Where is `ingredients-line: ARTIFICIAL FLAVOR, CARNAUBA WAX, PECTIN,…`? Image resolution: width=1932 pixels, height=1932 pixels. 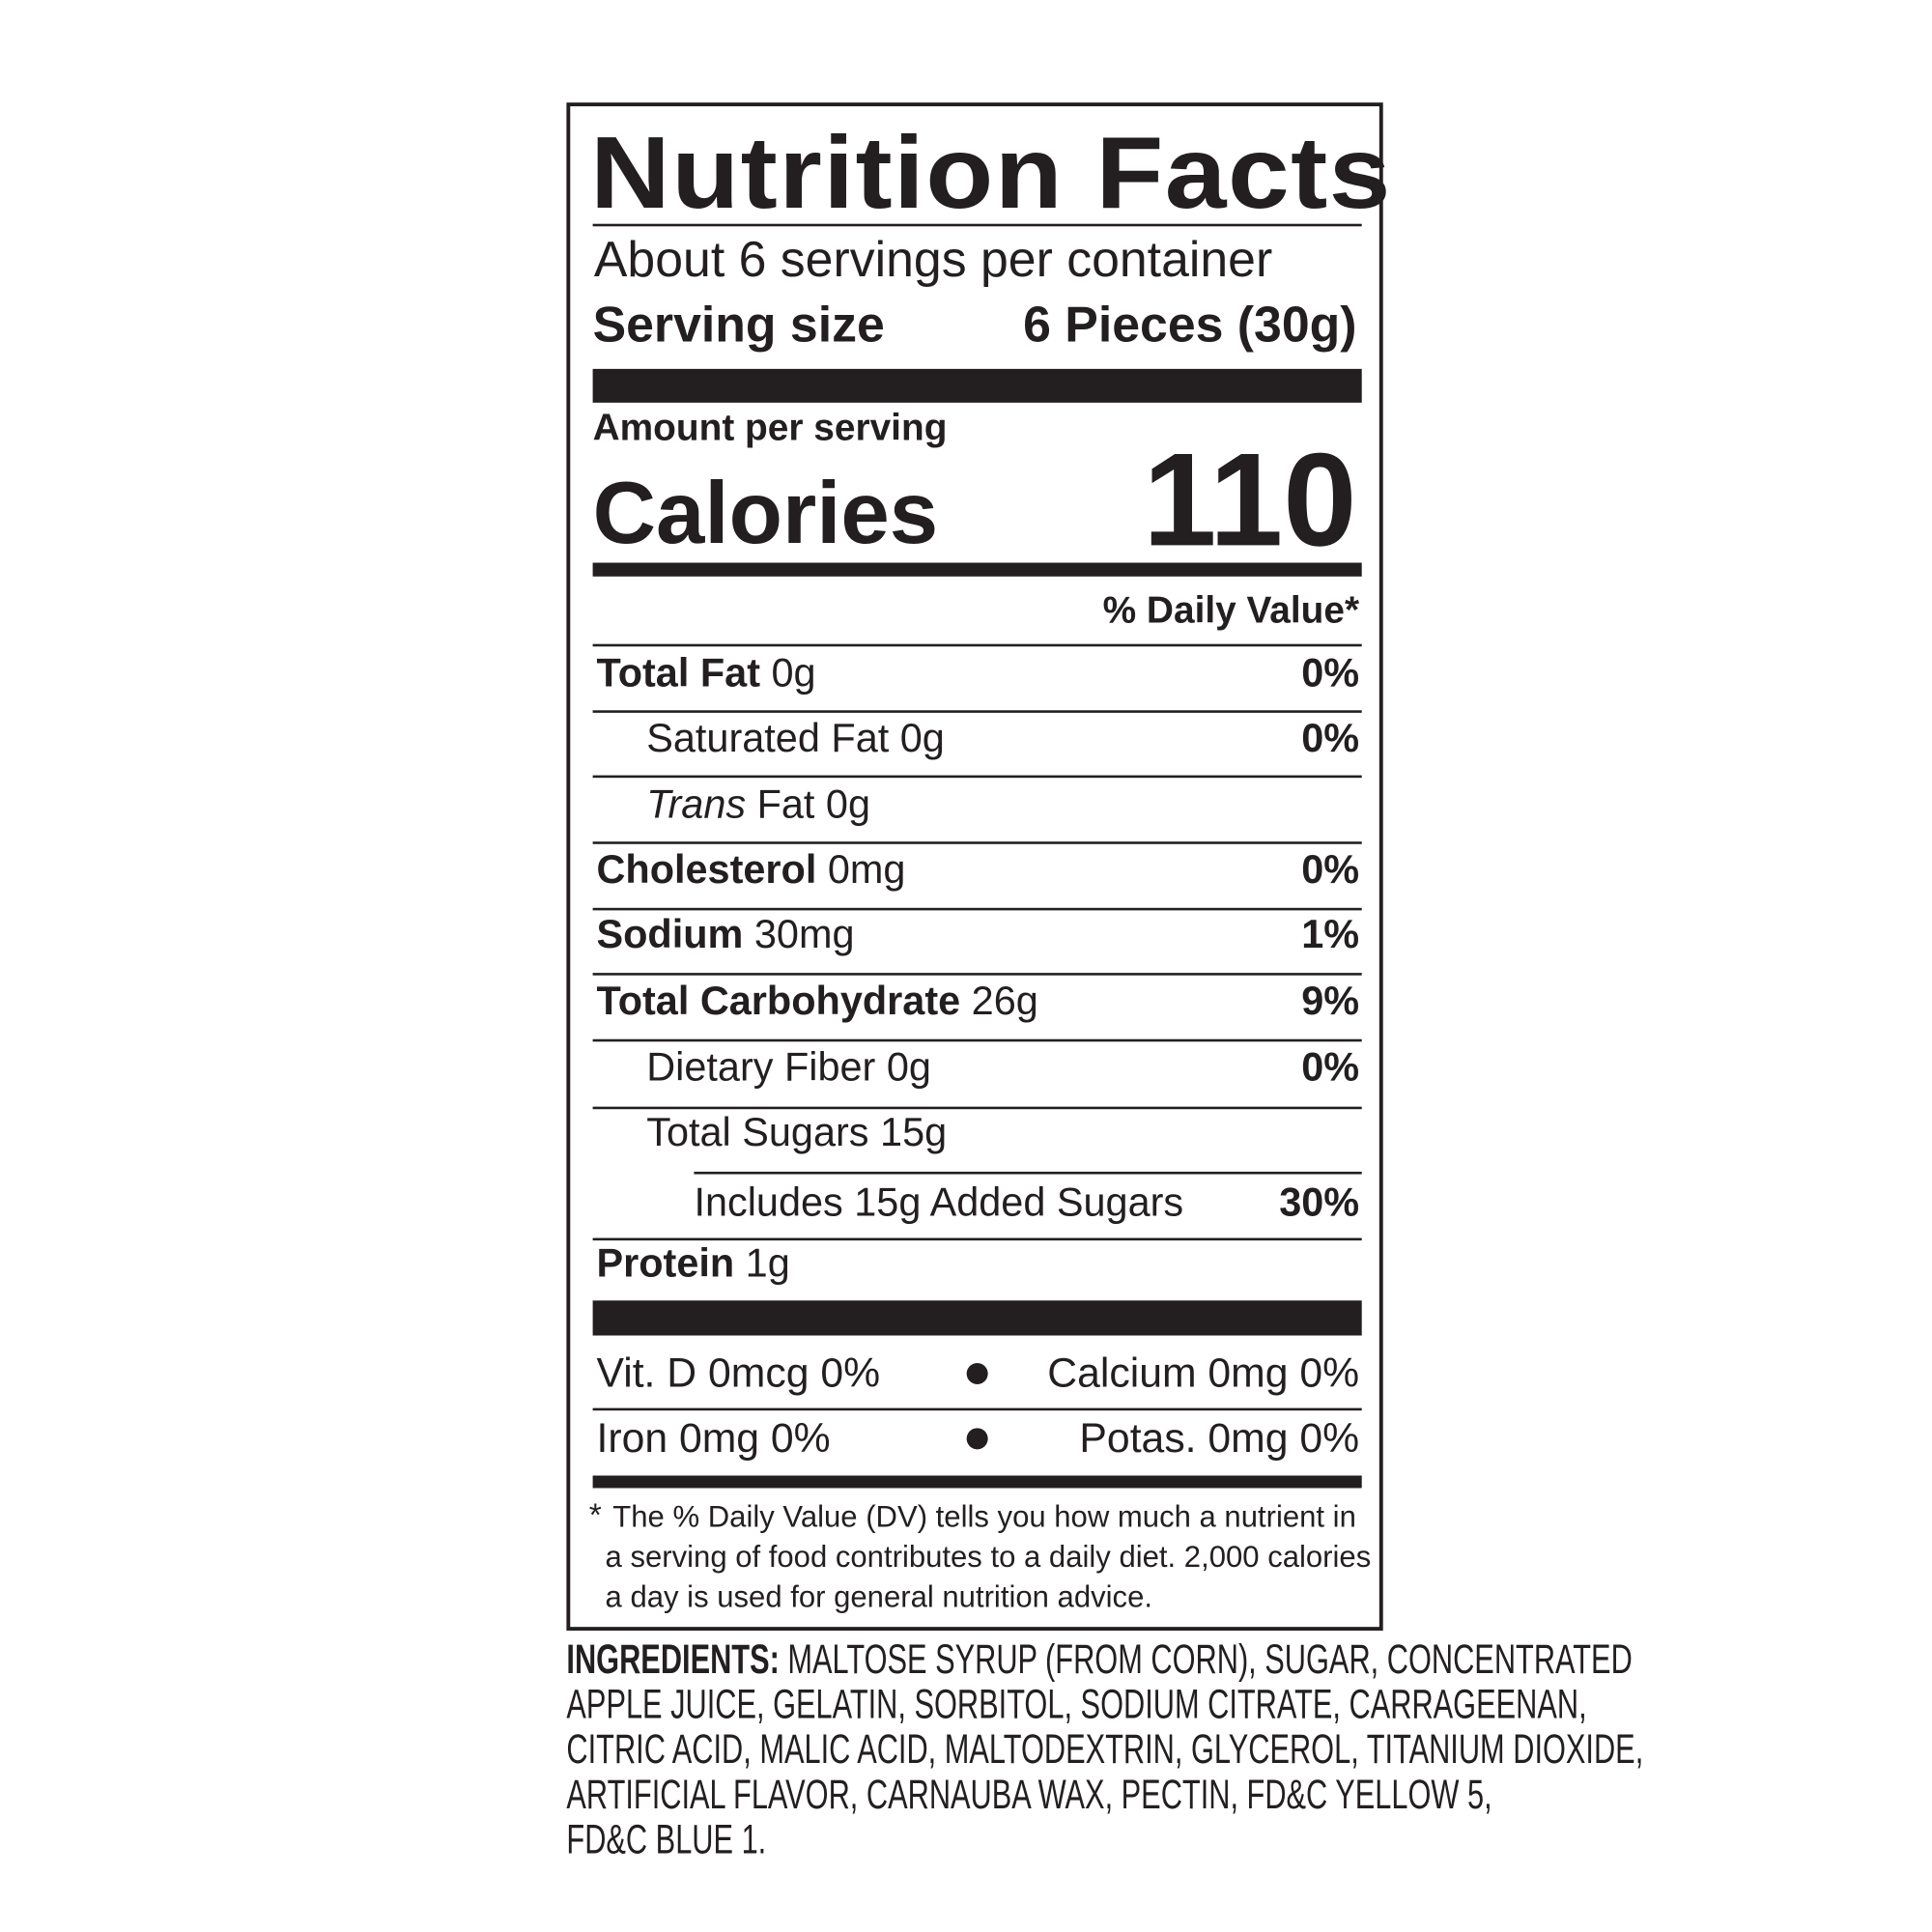 ingredients-line: ARTIFICIAL FLAVOR, CARNAUBA WAX, PECTIN,… is located at coordinates (1029, 1794).